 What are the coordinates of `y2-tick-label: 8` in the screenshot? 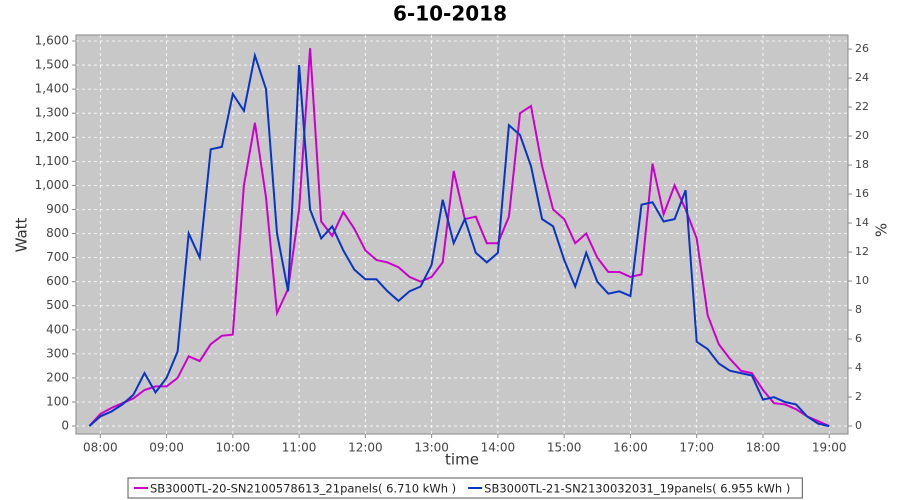 It's located at (858, 309).